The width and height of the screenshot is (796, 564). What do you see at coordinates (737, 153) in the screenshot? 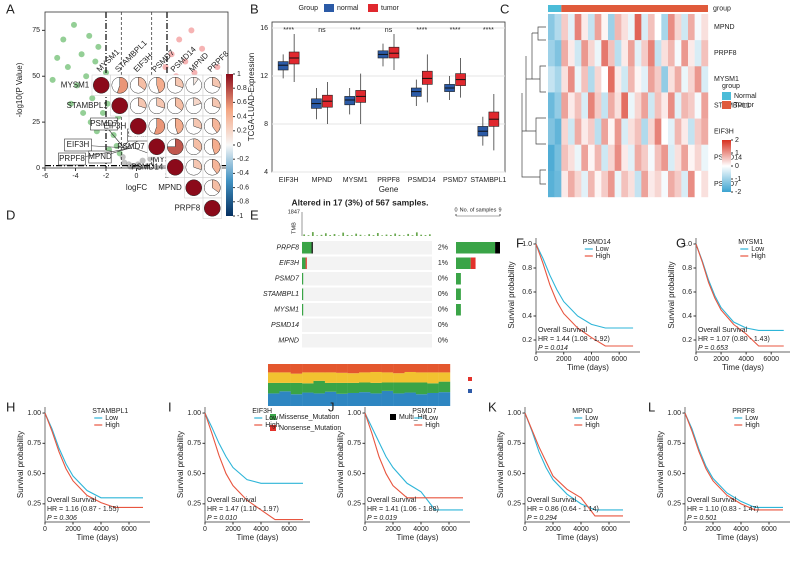
I see `colorbar-label: 1` at bounding box center [737, 153].